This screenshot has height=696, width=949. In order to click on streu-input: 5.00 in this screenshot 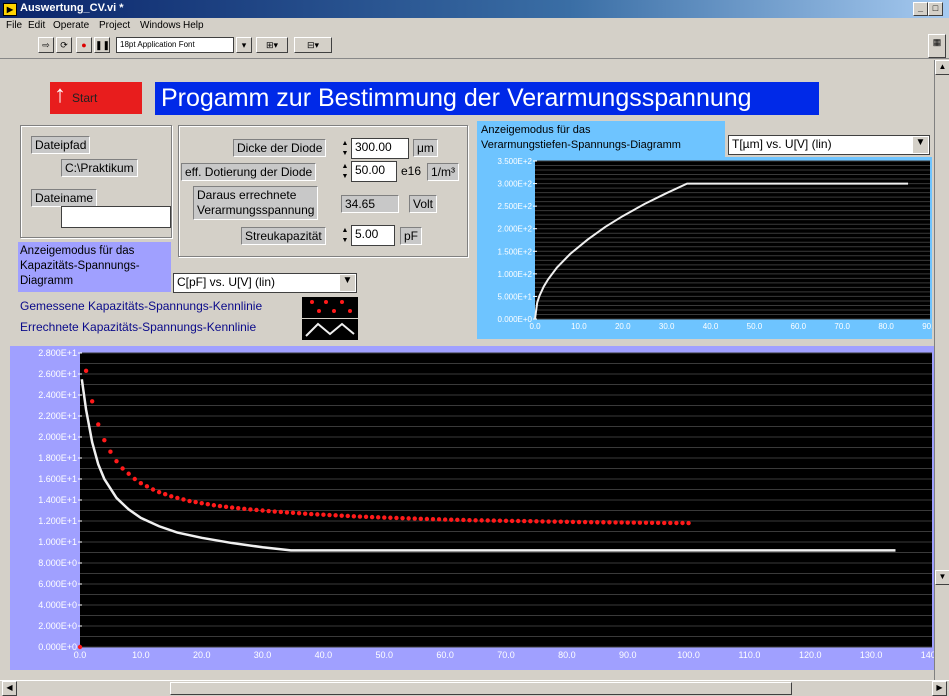, I will do `click(373, 235)`.